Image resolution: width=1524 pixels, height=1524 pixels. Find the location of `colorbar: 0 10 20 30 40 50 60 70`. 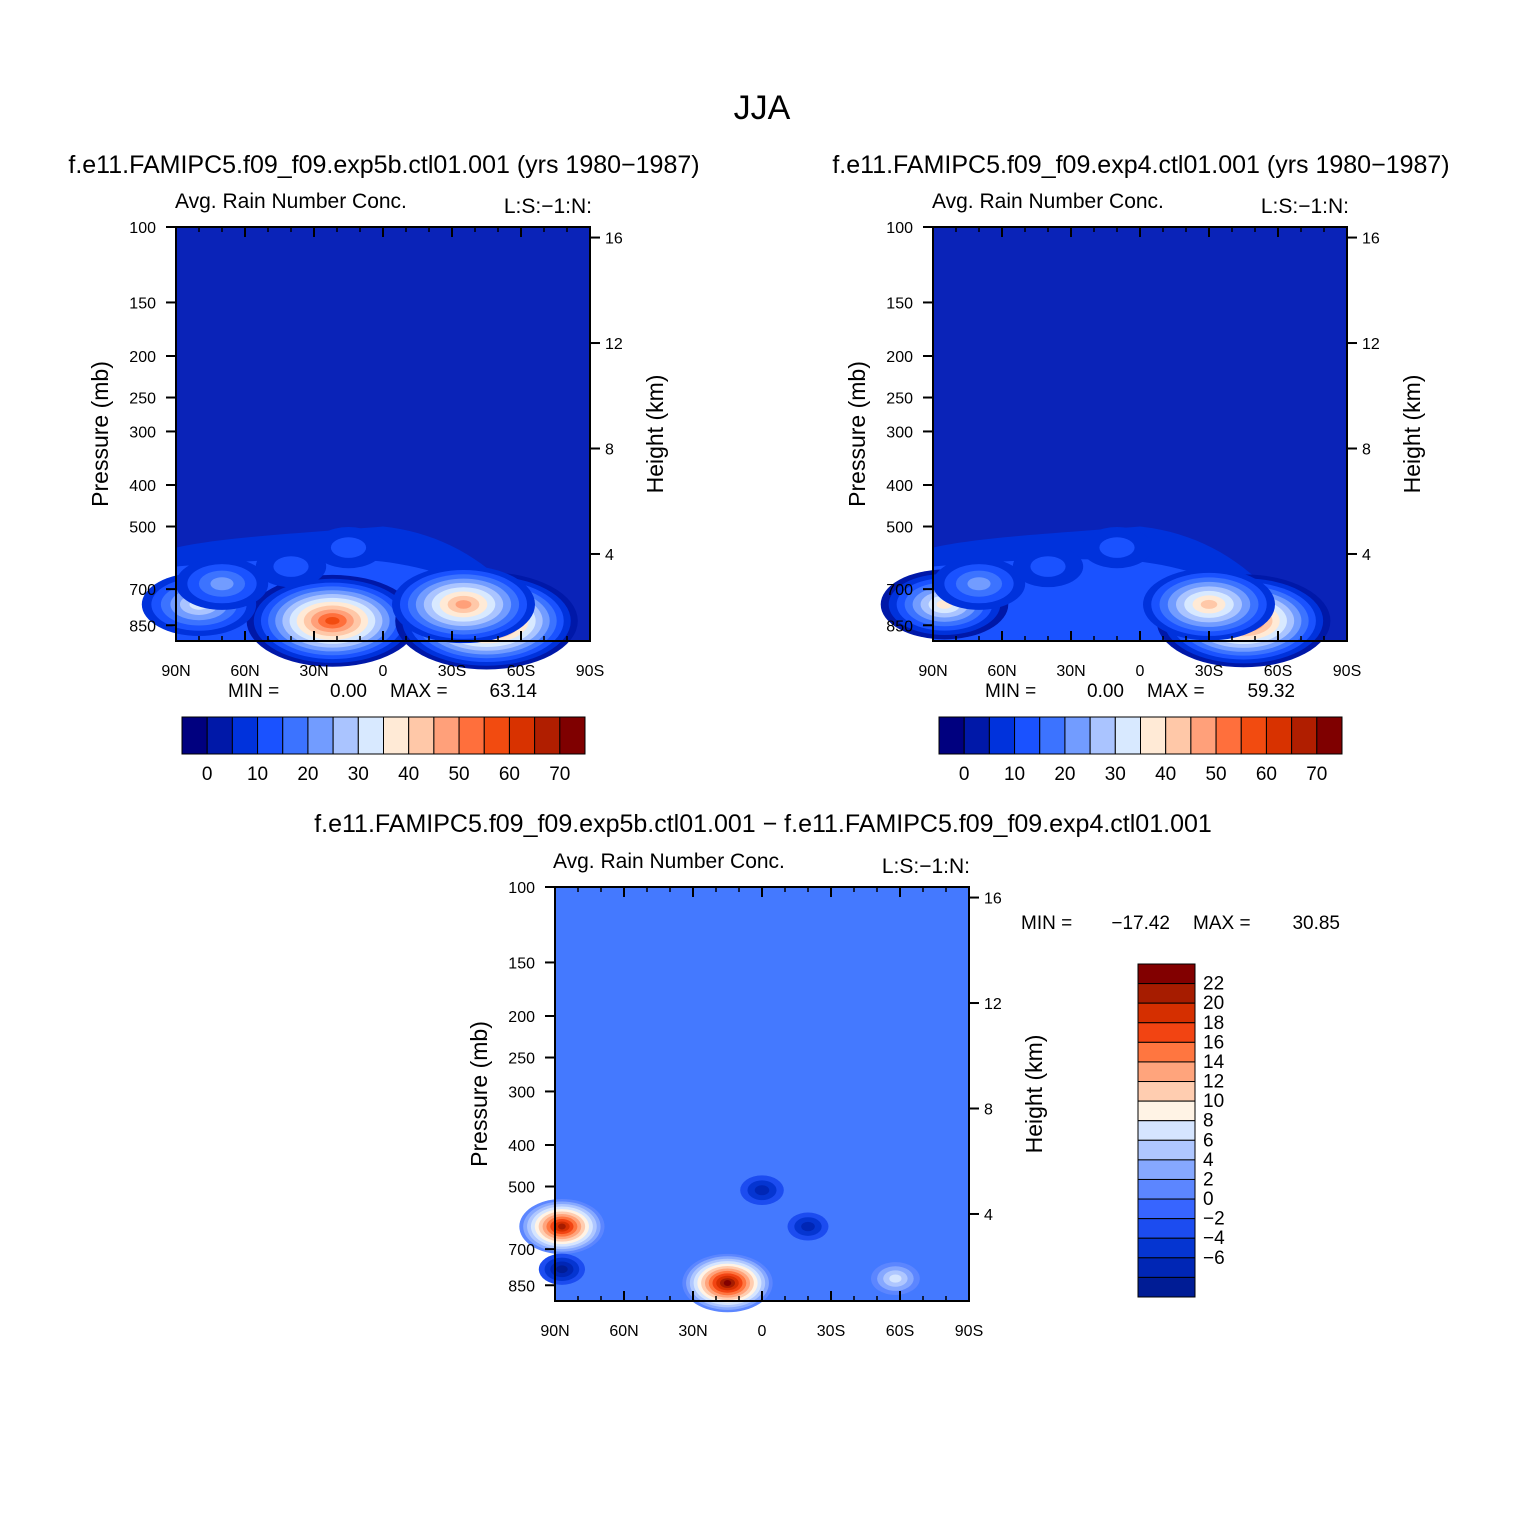

colorbar: 0 10 20 30 40 50 60 70 is located at coordinates (383, 750).